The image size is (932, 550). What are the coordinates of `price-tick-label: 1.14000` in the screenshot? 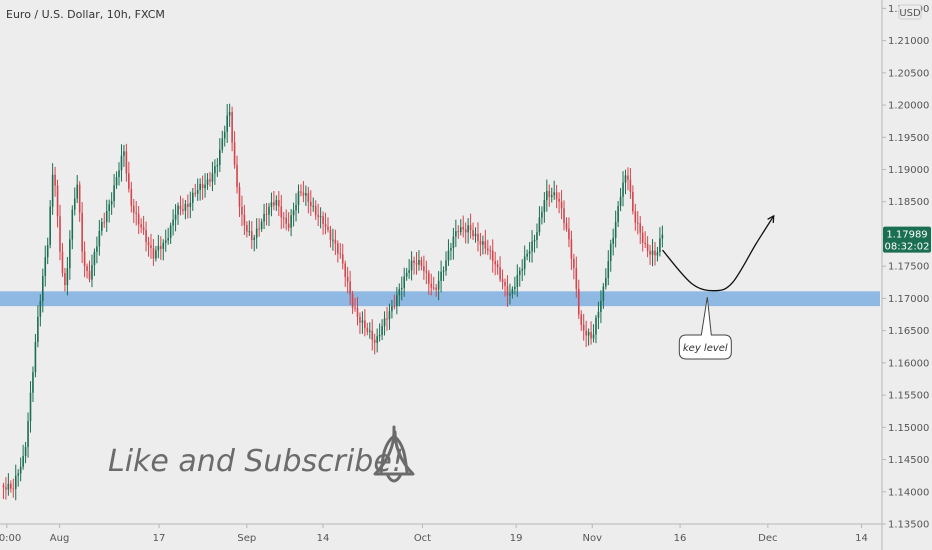 It's located at (908, 492).